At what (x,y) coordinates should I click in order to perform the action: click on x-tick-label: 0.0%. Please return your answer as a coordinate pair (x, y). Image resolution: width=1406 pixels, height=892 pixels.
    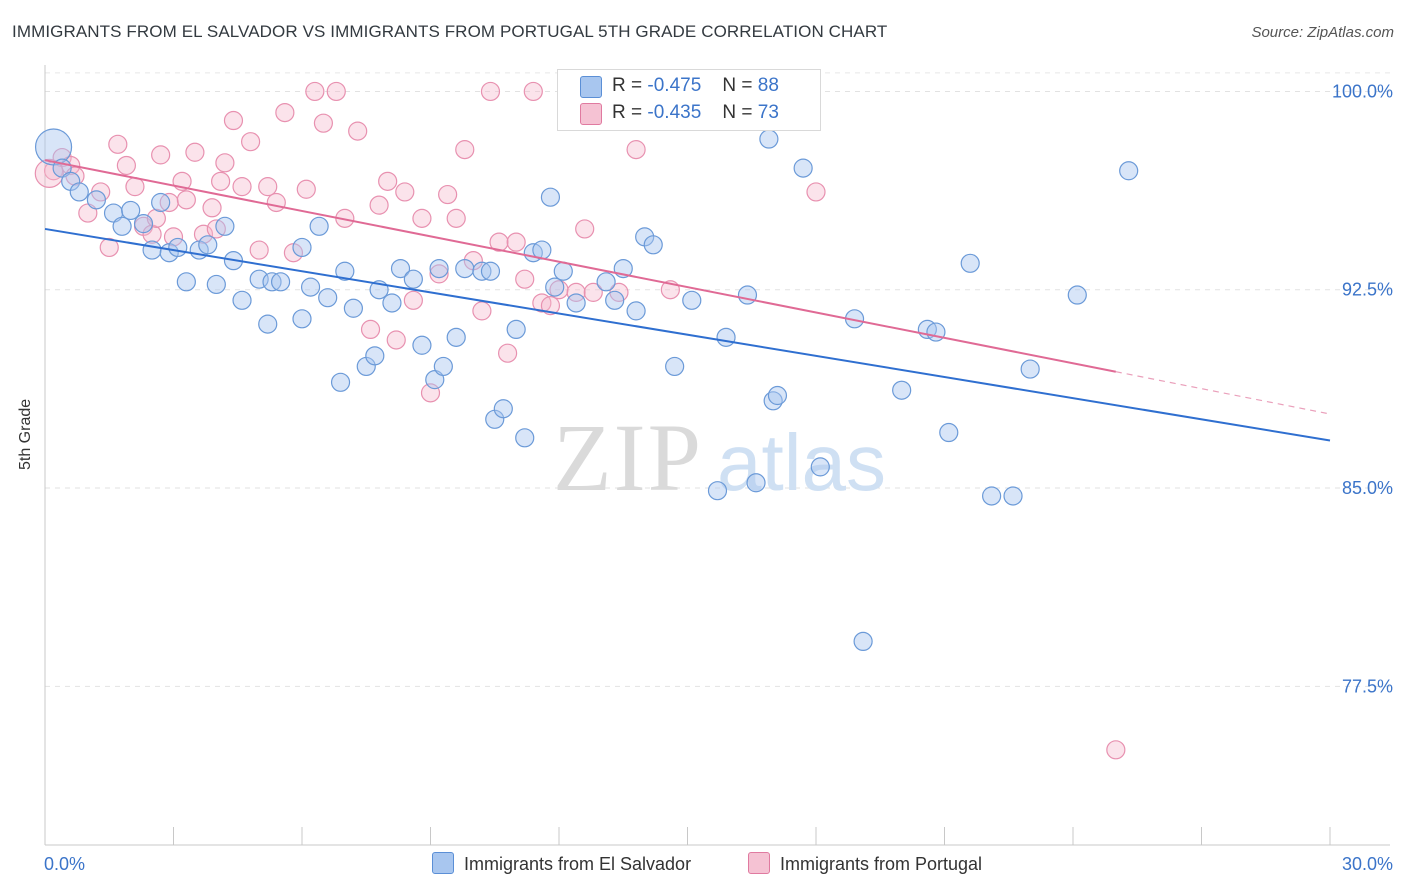
    Looking at the image, I should click on (64, 864).